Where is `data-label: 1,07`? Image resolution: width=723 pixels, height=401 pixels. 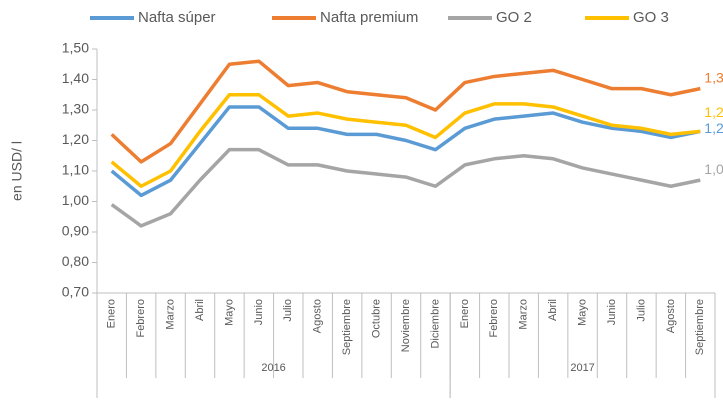 data-label: 1,07 is located at coordinates (713, 169).